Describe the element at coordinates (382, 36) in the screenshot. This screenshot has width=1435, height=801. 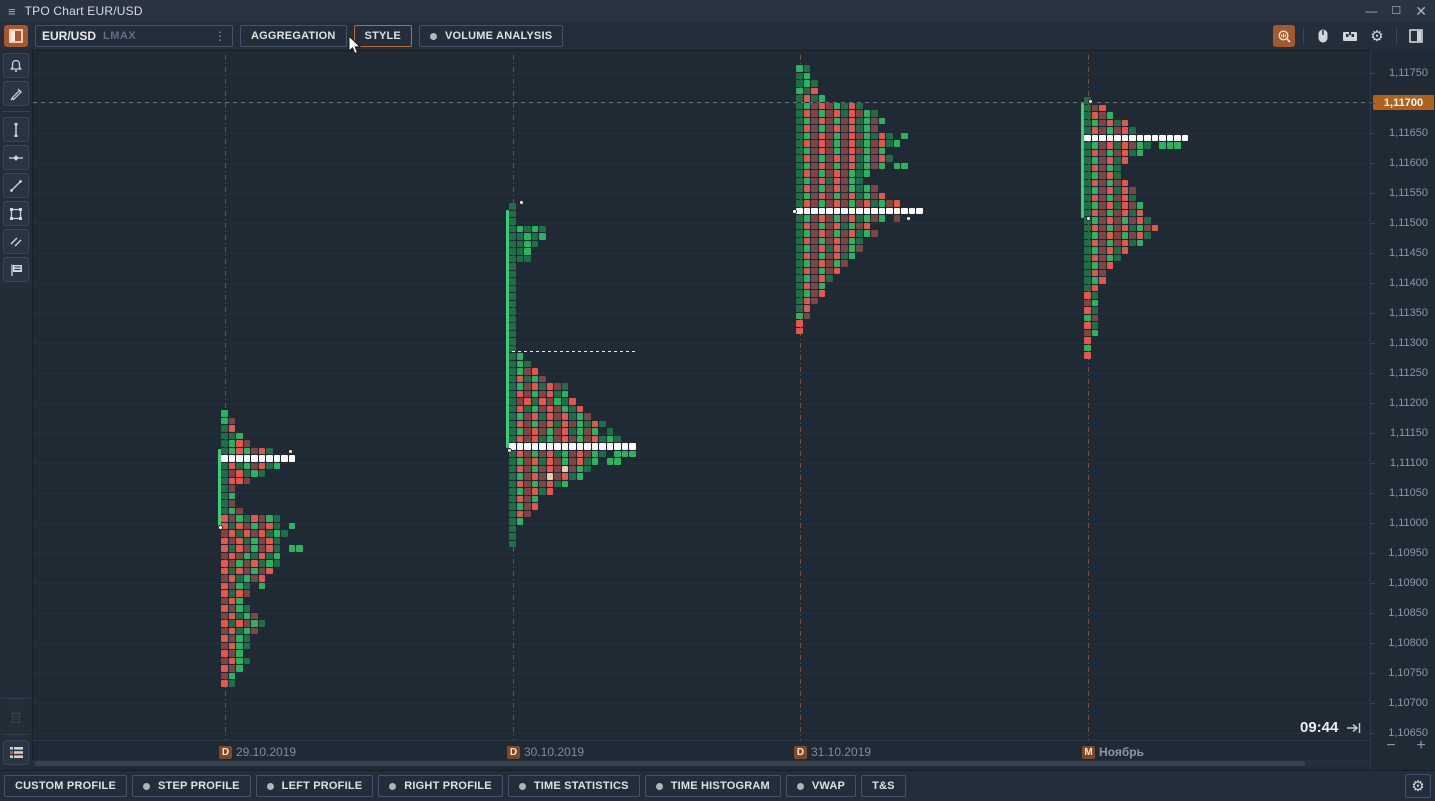
I see `style-button: STYLE` at that location.